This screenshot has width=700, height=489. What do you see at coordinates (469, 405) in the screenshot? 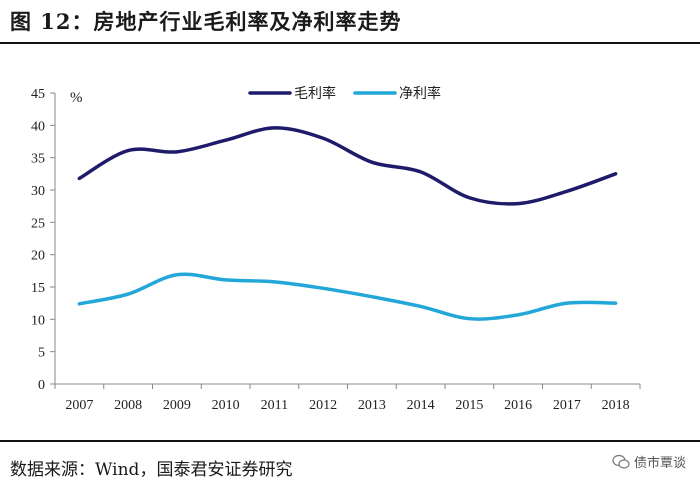
I see `x-tick-label: 2015` at bounding box center [469, 405].